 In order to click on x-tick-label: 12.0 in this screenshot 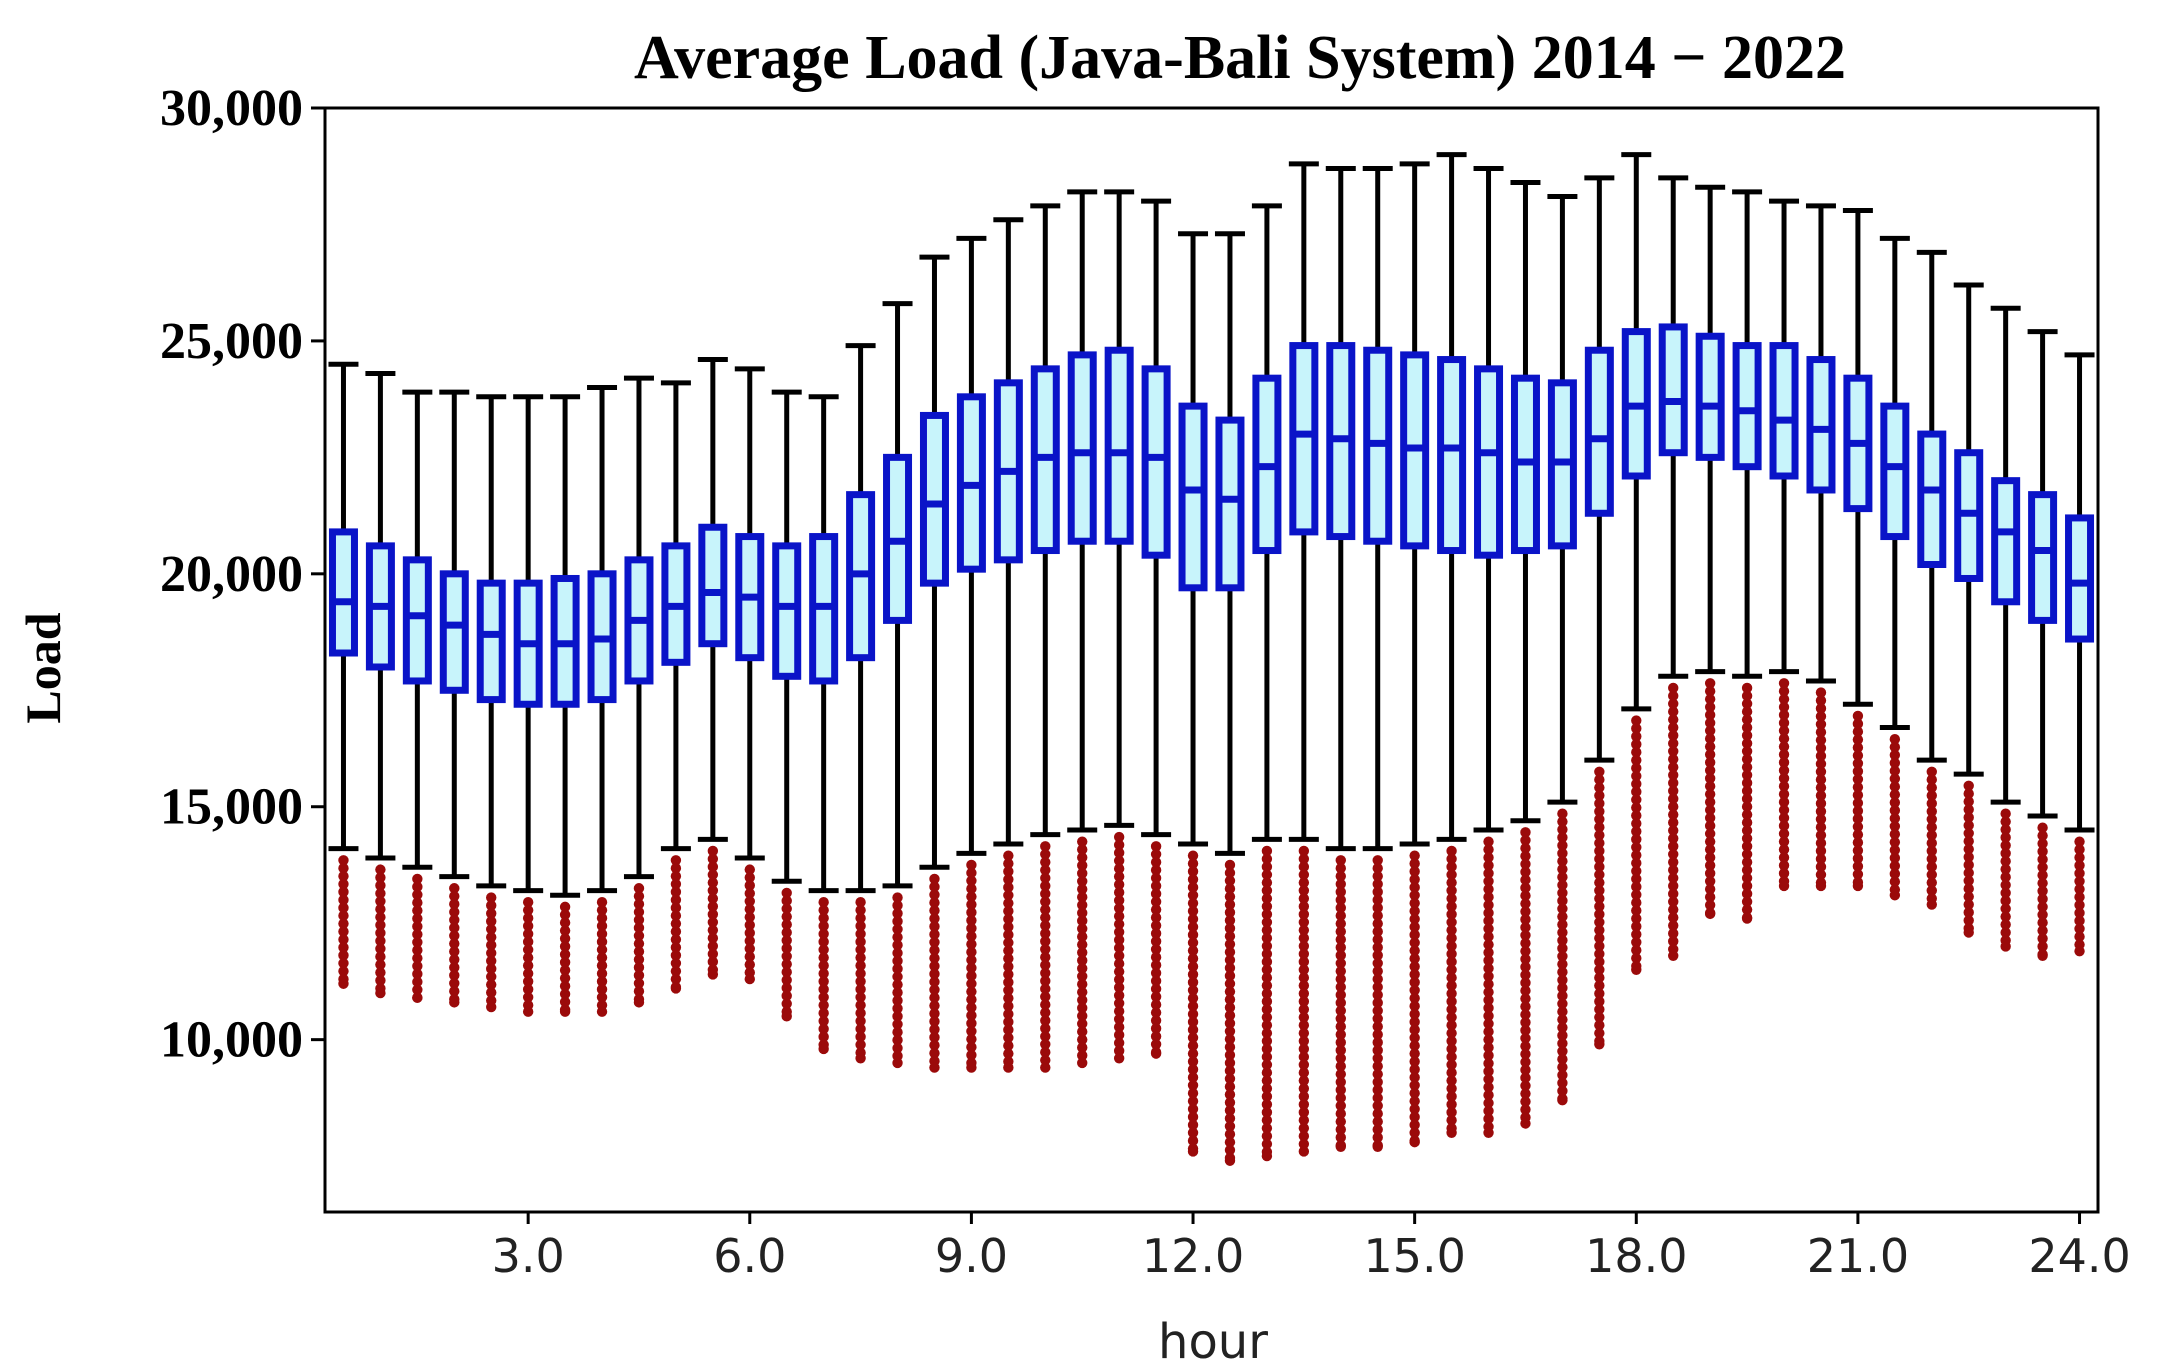, I will do `click(1193, 1256)`.